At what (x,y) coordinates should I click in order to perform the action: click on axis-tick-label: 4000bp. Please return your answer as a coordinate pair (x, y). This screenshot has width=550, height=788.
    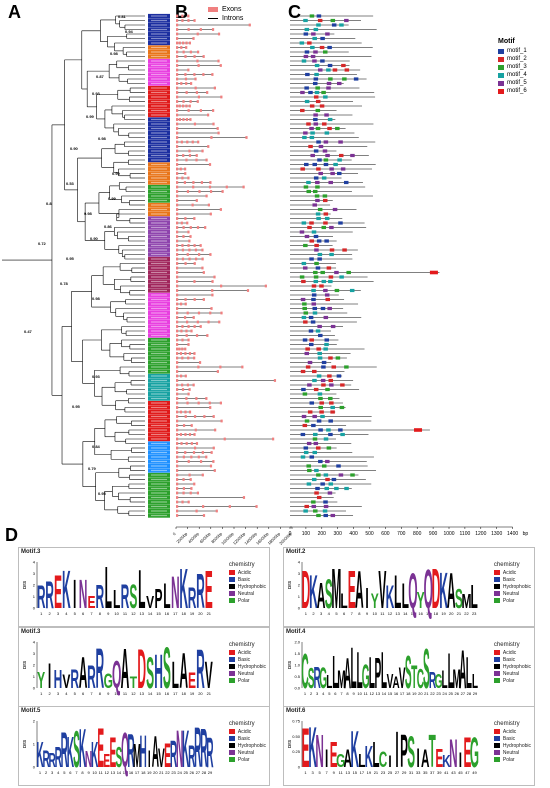
    Looking at the image, I should click on (194, 538).